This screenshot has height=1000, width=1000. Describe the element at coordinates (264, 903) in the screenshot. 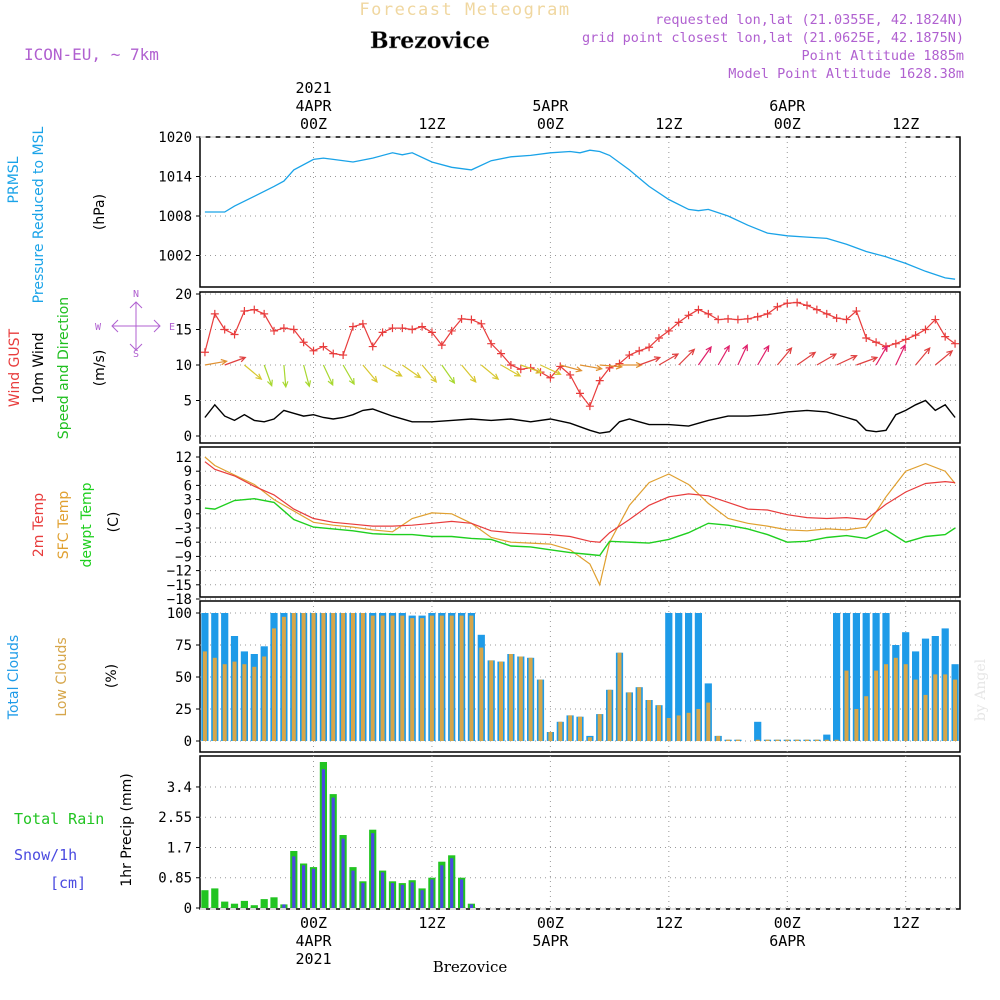

I see `rain-bar` at that location.